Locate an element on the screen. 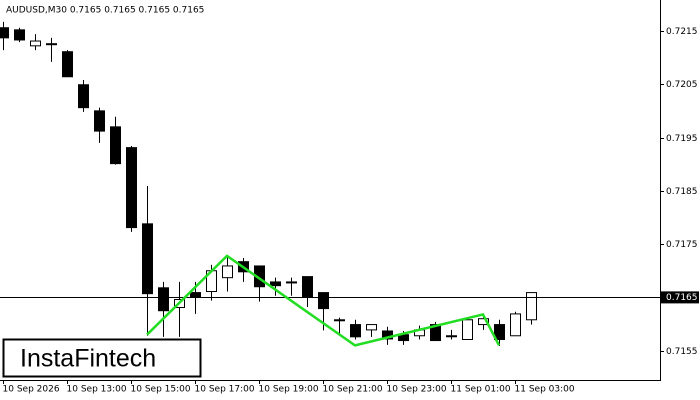 The height and width of the screenshot is (400, 700). price-label-box is located at coordinates (680, 297).